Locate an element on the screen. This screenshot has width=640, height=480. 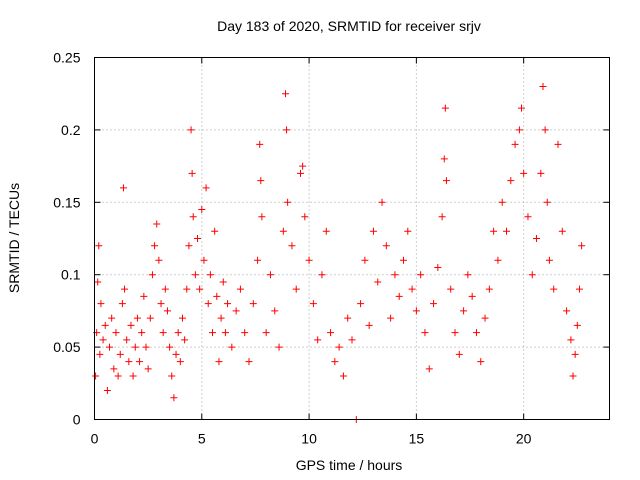
x-axis-label: GPS time / hours is located at coordinates (349, 465).